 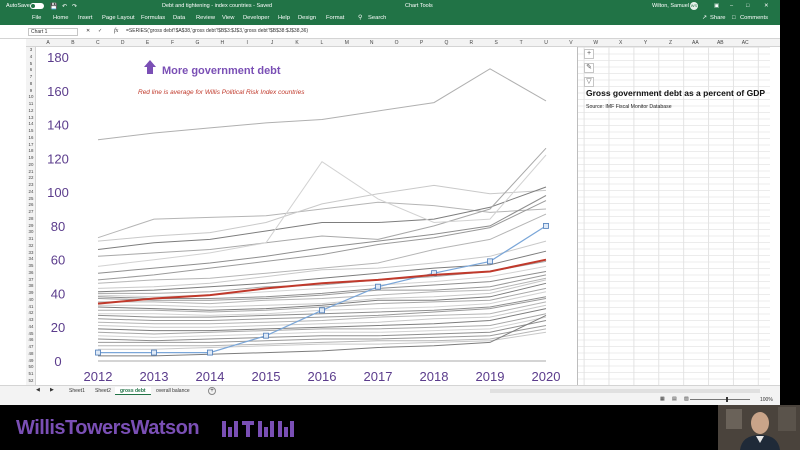 What do you see at coordinates (31, 245) in the screenshot?
I see `row-header-32: 32` at bounding box center [31, 245].